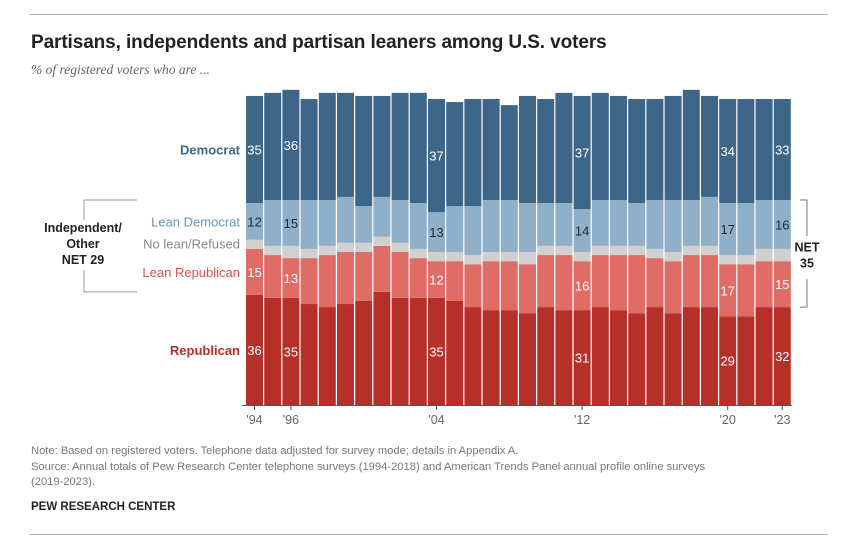 This screenshot has width=857, height=550. Describe the element at coordinates (103, 507) in the screenshot. I see `brand-name: PEW RESEARCH CENTER` at that location.